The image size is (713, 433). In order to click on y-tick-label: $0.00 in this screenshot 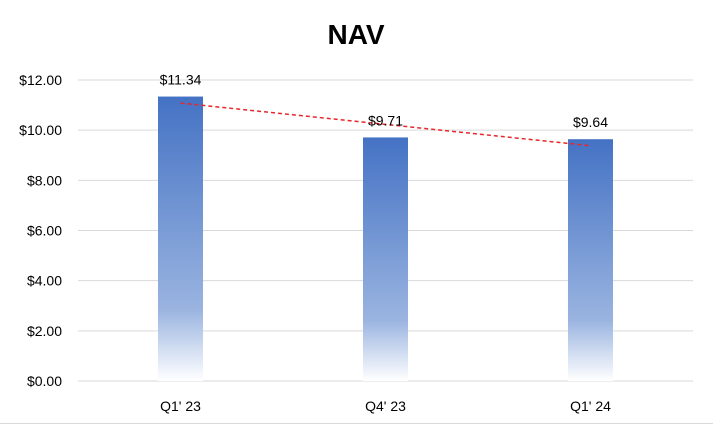, I will do `click(44, 381)`.